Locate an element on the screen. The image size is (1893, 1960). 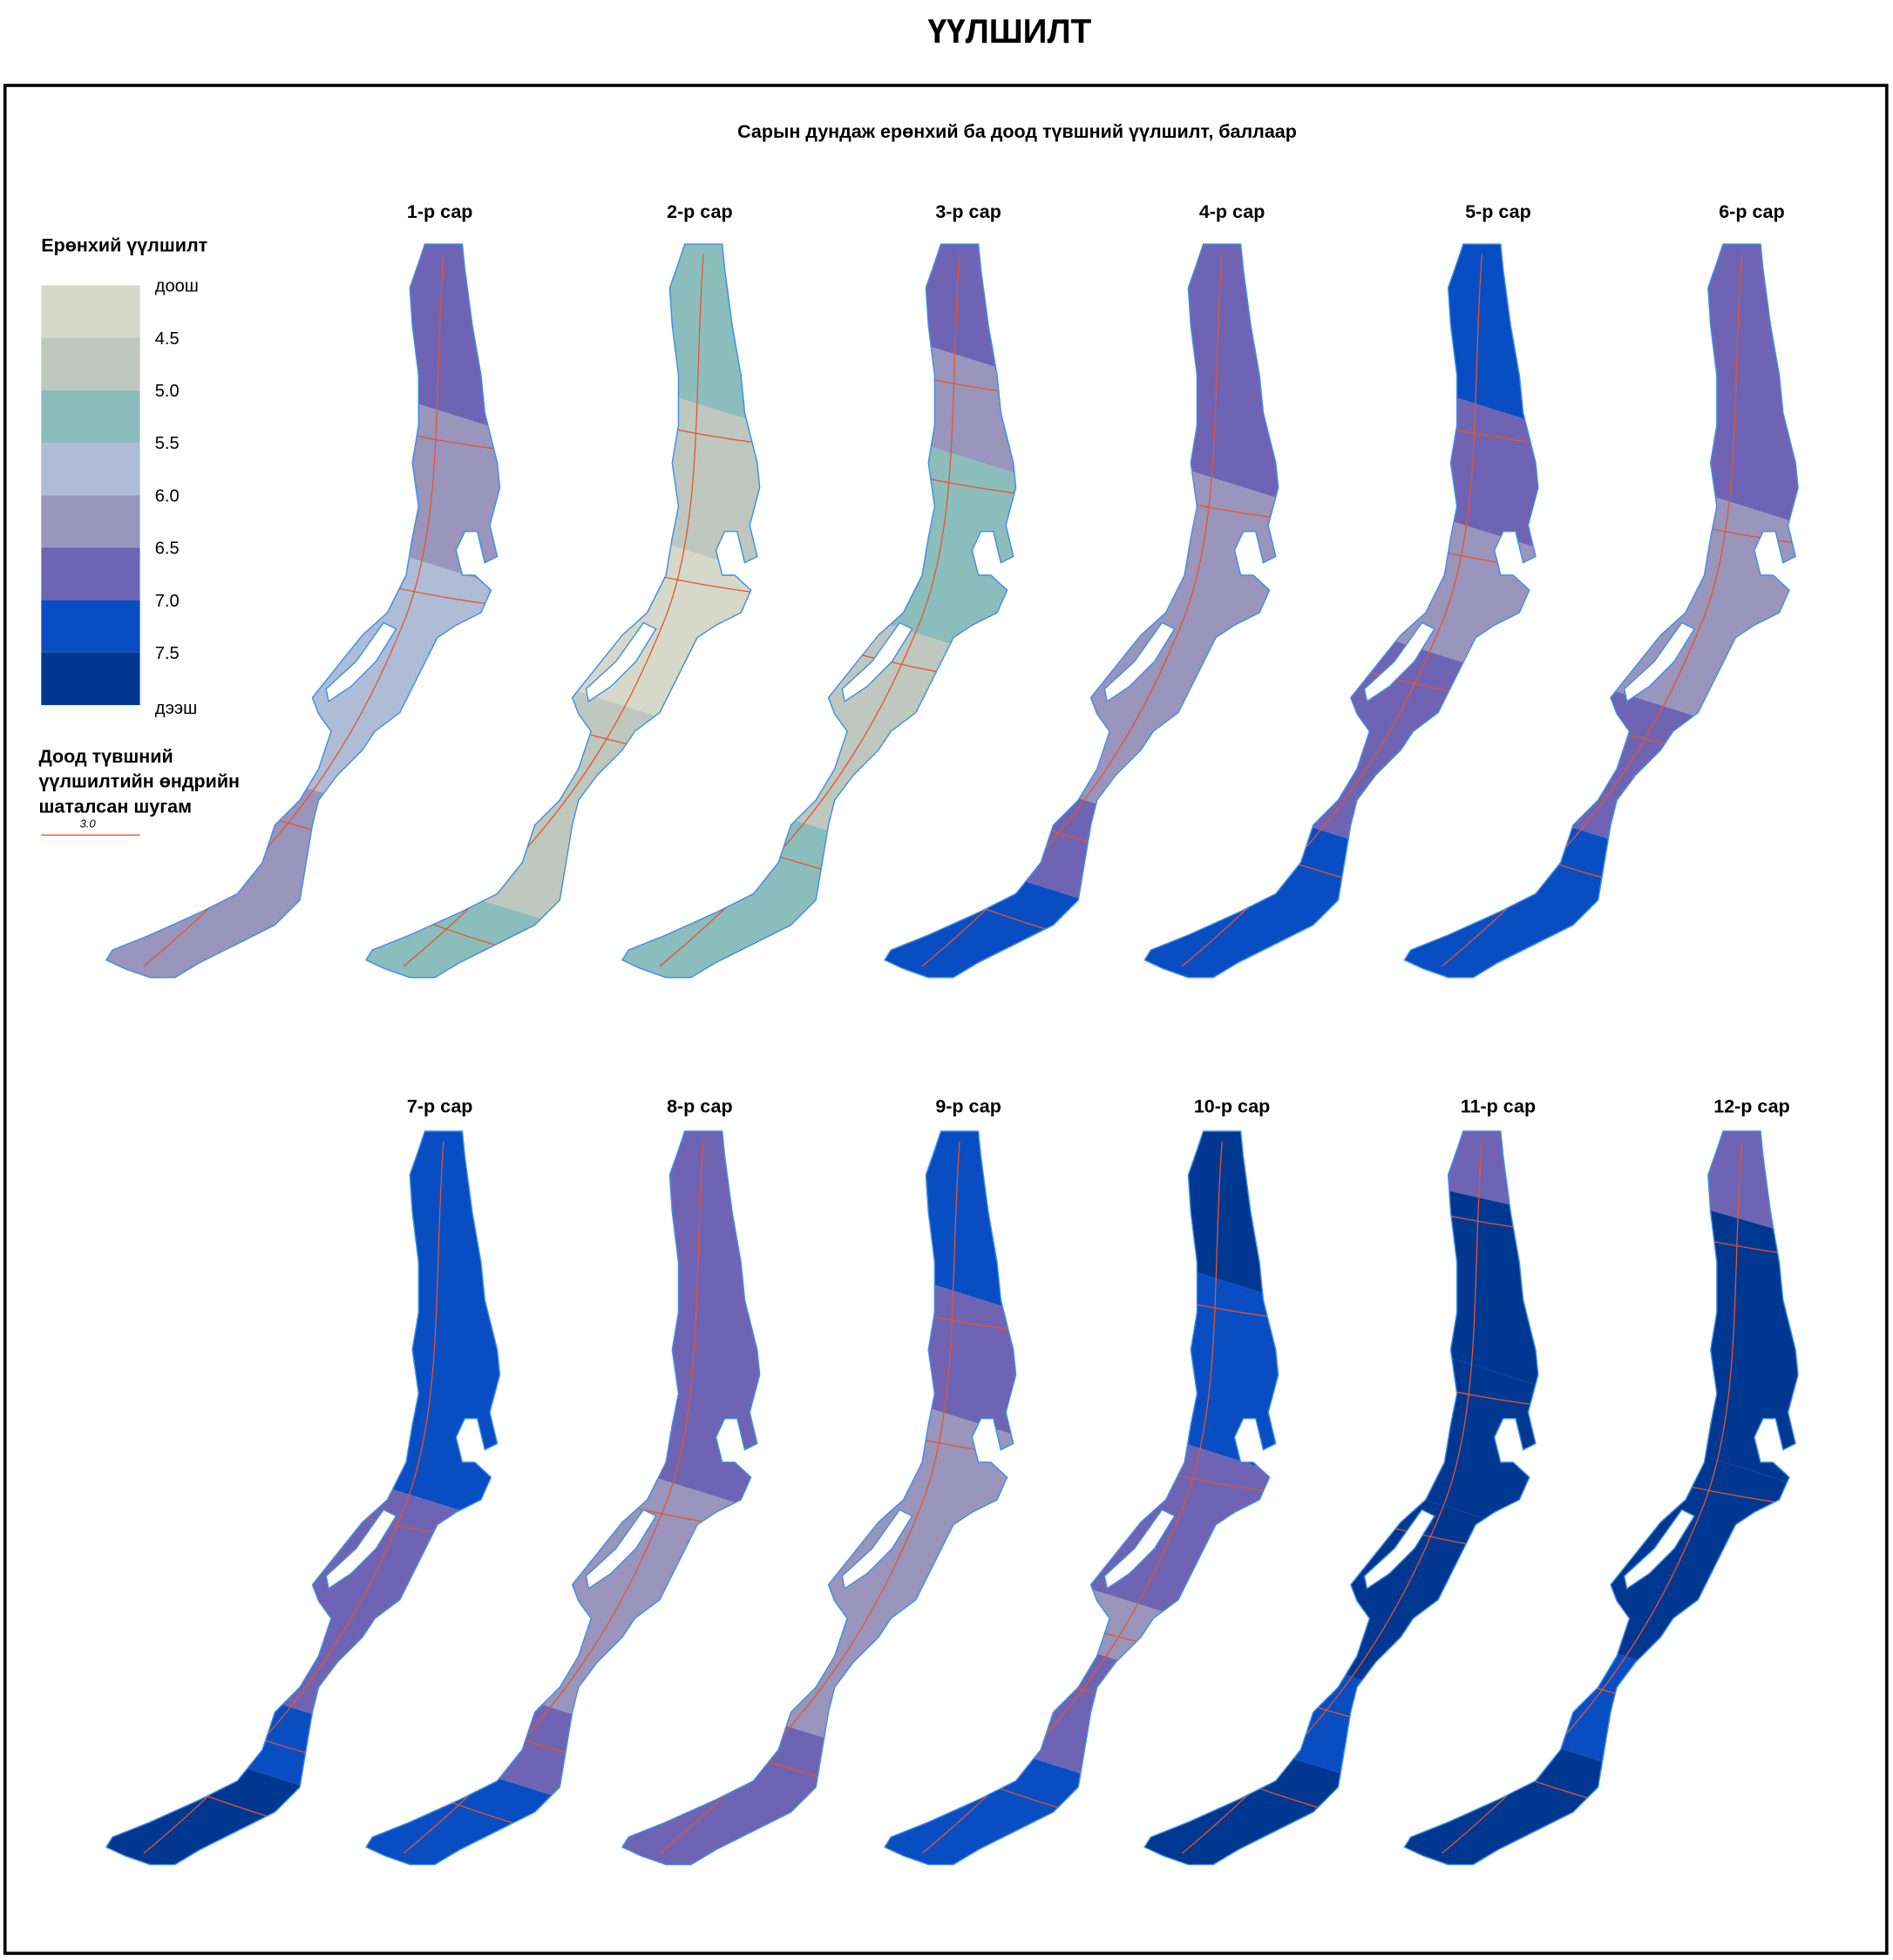
legend-label: 5.0 is located at coordinates (167, 391).